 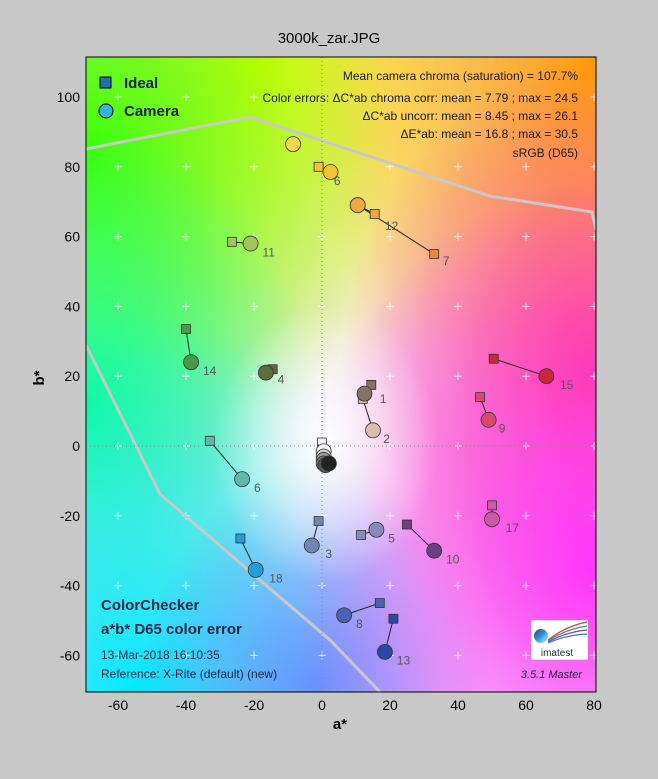 What do you see at coordinates (552, 675) in the screenshot?
I see `version-label: 3.5.1 Master` at bounding box center [552, 675].